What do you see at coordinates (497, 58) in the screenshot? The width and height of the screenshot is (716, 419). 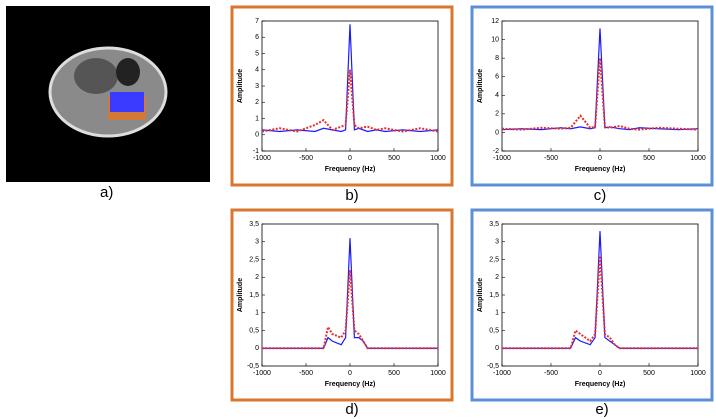 I see `y-tick-label: 8` at bounding box center [497, 58].